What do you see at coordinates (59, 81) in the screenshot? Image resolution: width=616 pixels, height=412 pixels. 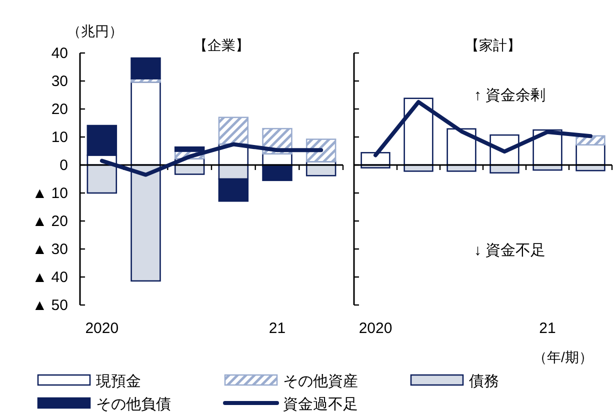 I see `y-tick-label: 30` at bounding box center [59, 81].